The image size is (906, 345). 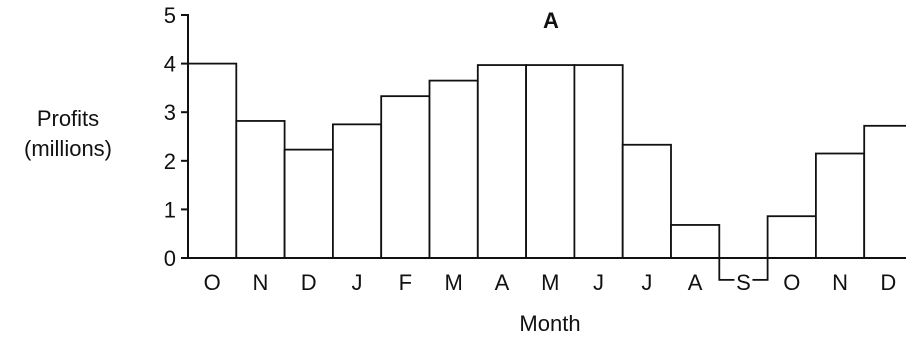 What do you see at coordinates (170, 112) in the screenshot?
I see `y-tick-label: 3` at bounding box center [170, 112].